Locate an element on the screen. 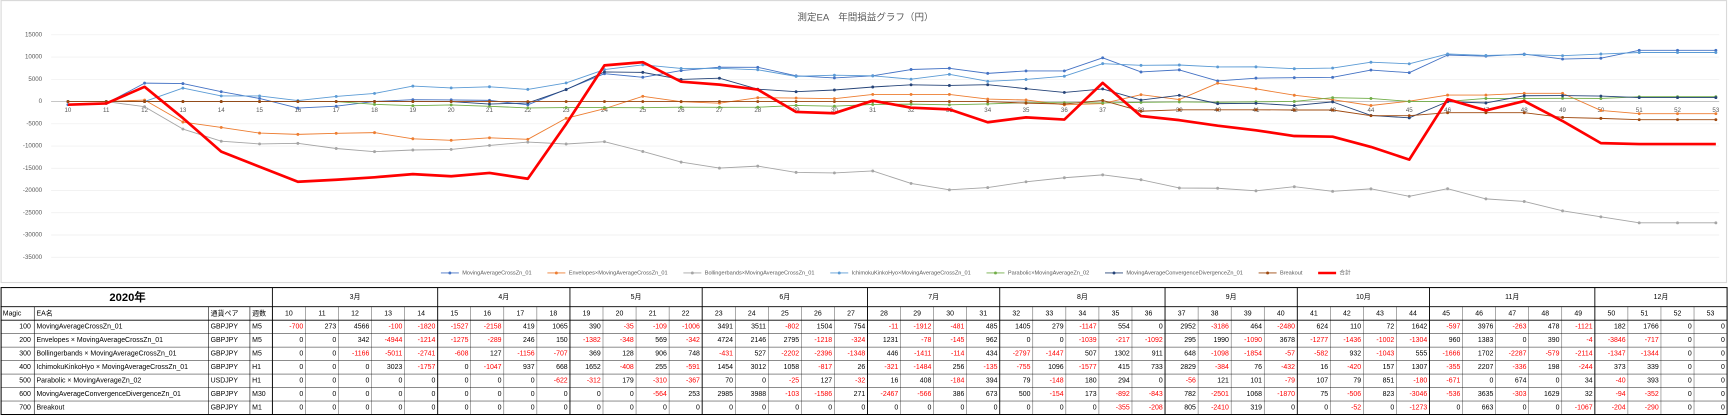 The width and height of the screenshot is (1731, 419). series-line is located at coordinates (891, 111).